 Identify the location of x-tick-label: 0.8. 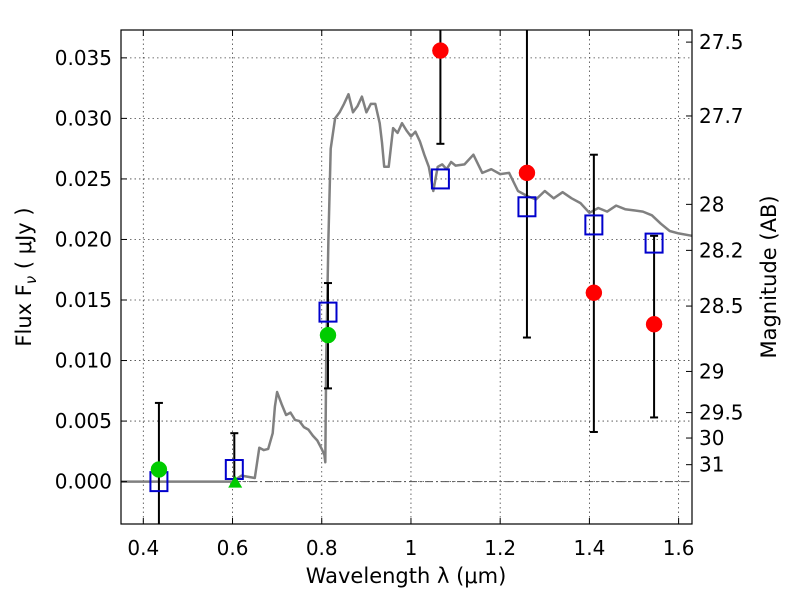
(322, 548).